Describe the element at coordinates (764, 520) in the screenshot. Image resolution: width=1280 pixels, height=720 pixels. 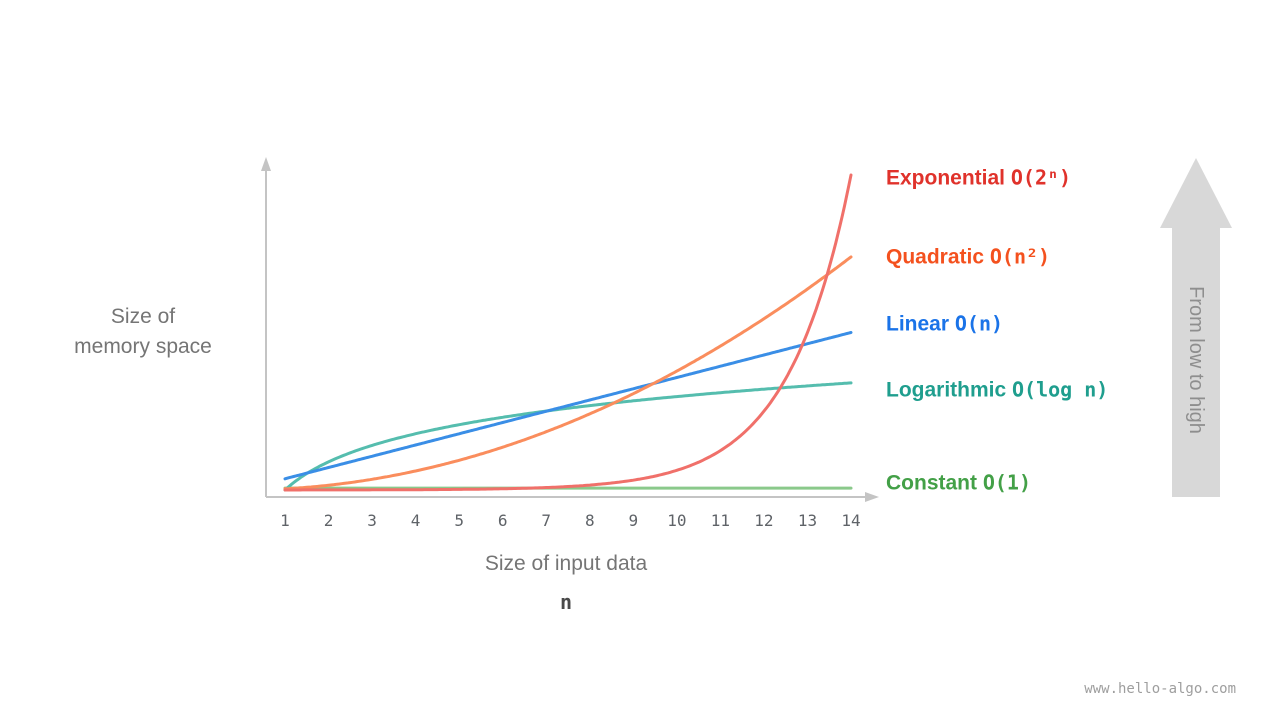
I see `x-tick-12: 12` at that location.